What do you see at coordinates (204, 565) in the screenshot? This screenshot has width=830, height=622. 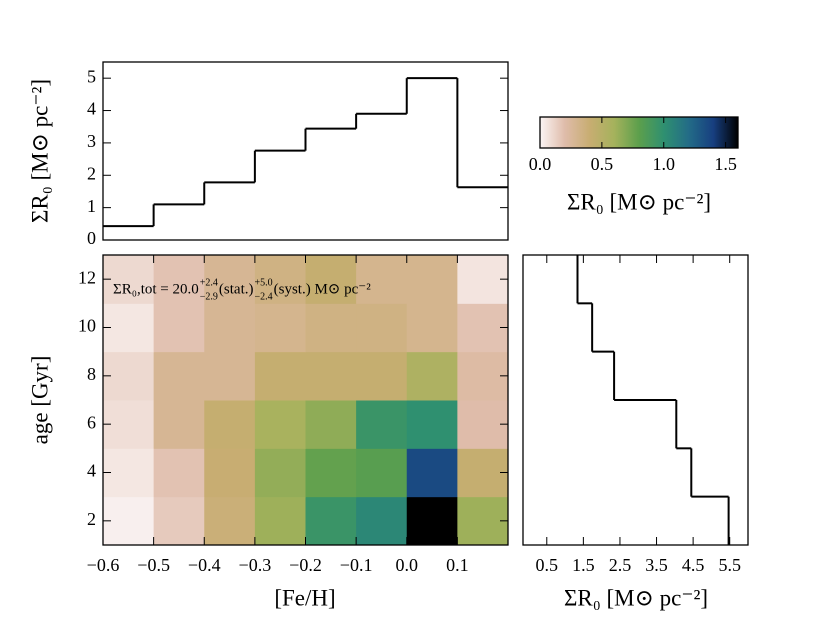 I see `x-tick-label: −0.4` at bounding box center [204, 565].